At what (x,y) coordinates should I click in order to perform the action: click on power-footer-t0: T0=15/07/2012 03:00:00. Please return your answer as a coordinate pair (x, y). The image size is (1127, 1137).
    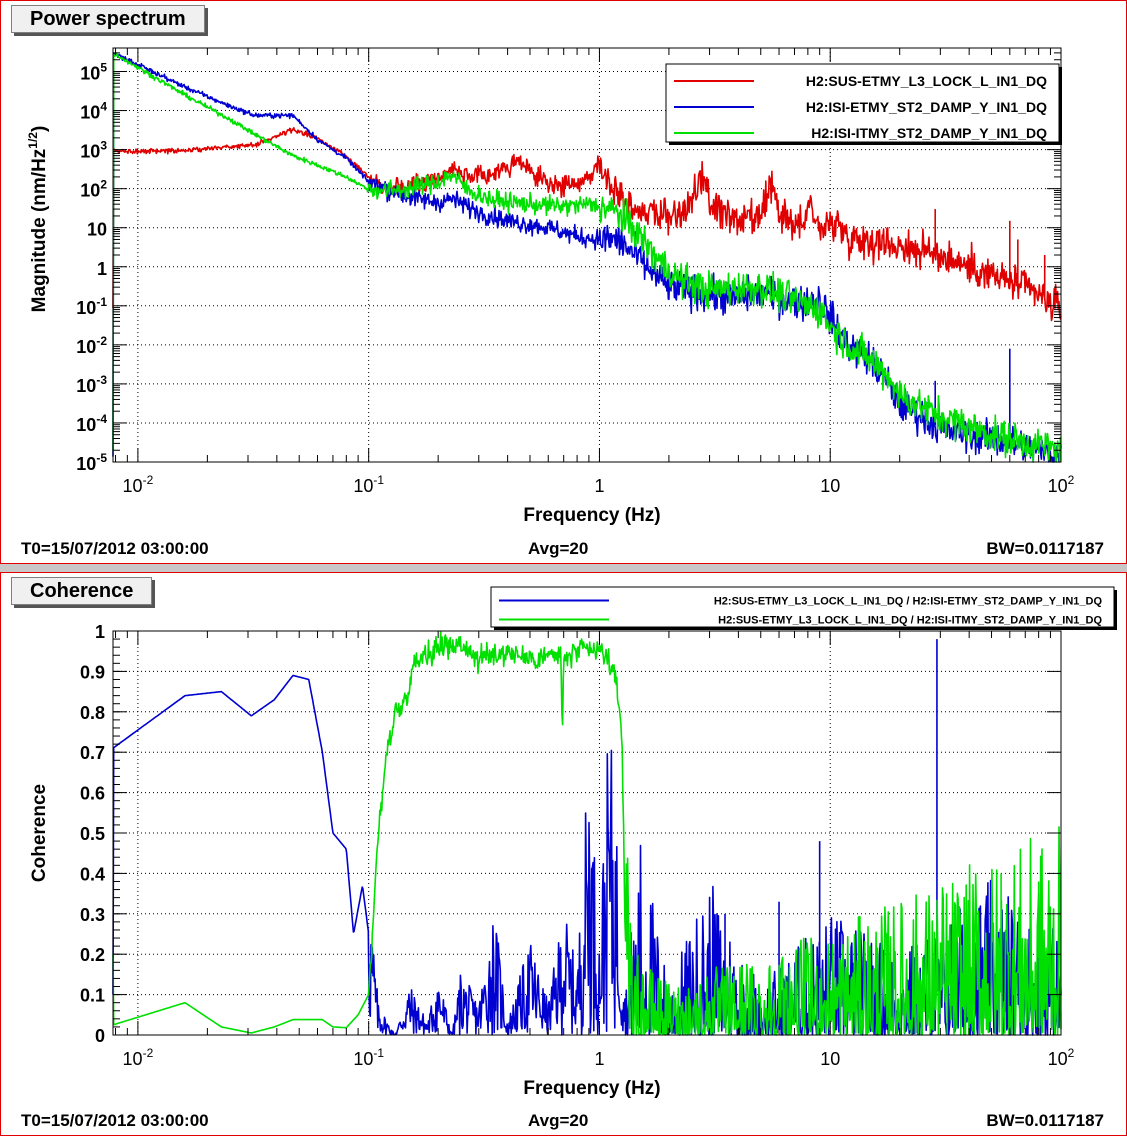
    Looking at the image, I should click on (115, 548).